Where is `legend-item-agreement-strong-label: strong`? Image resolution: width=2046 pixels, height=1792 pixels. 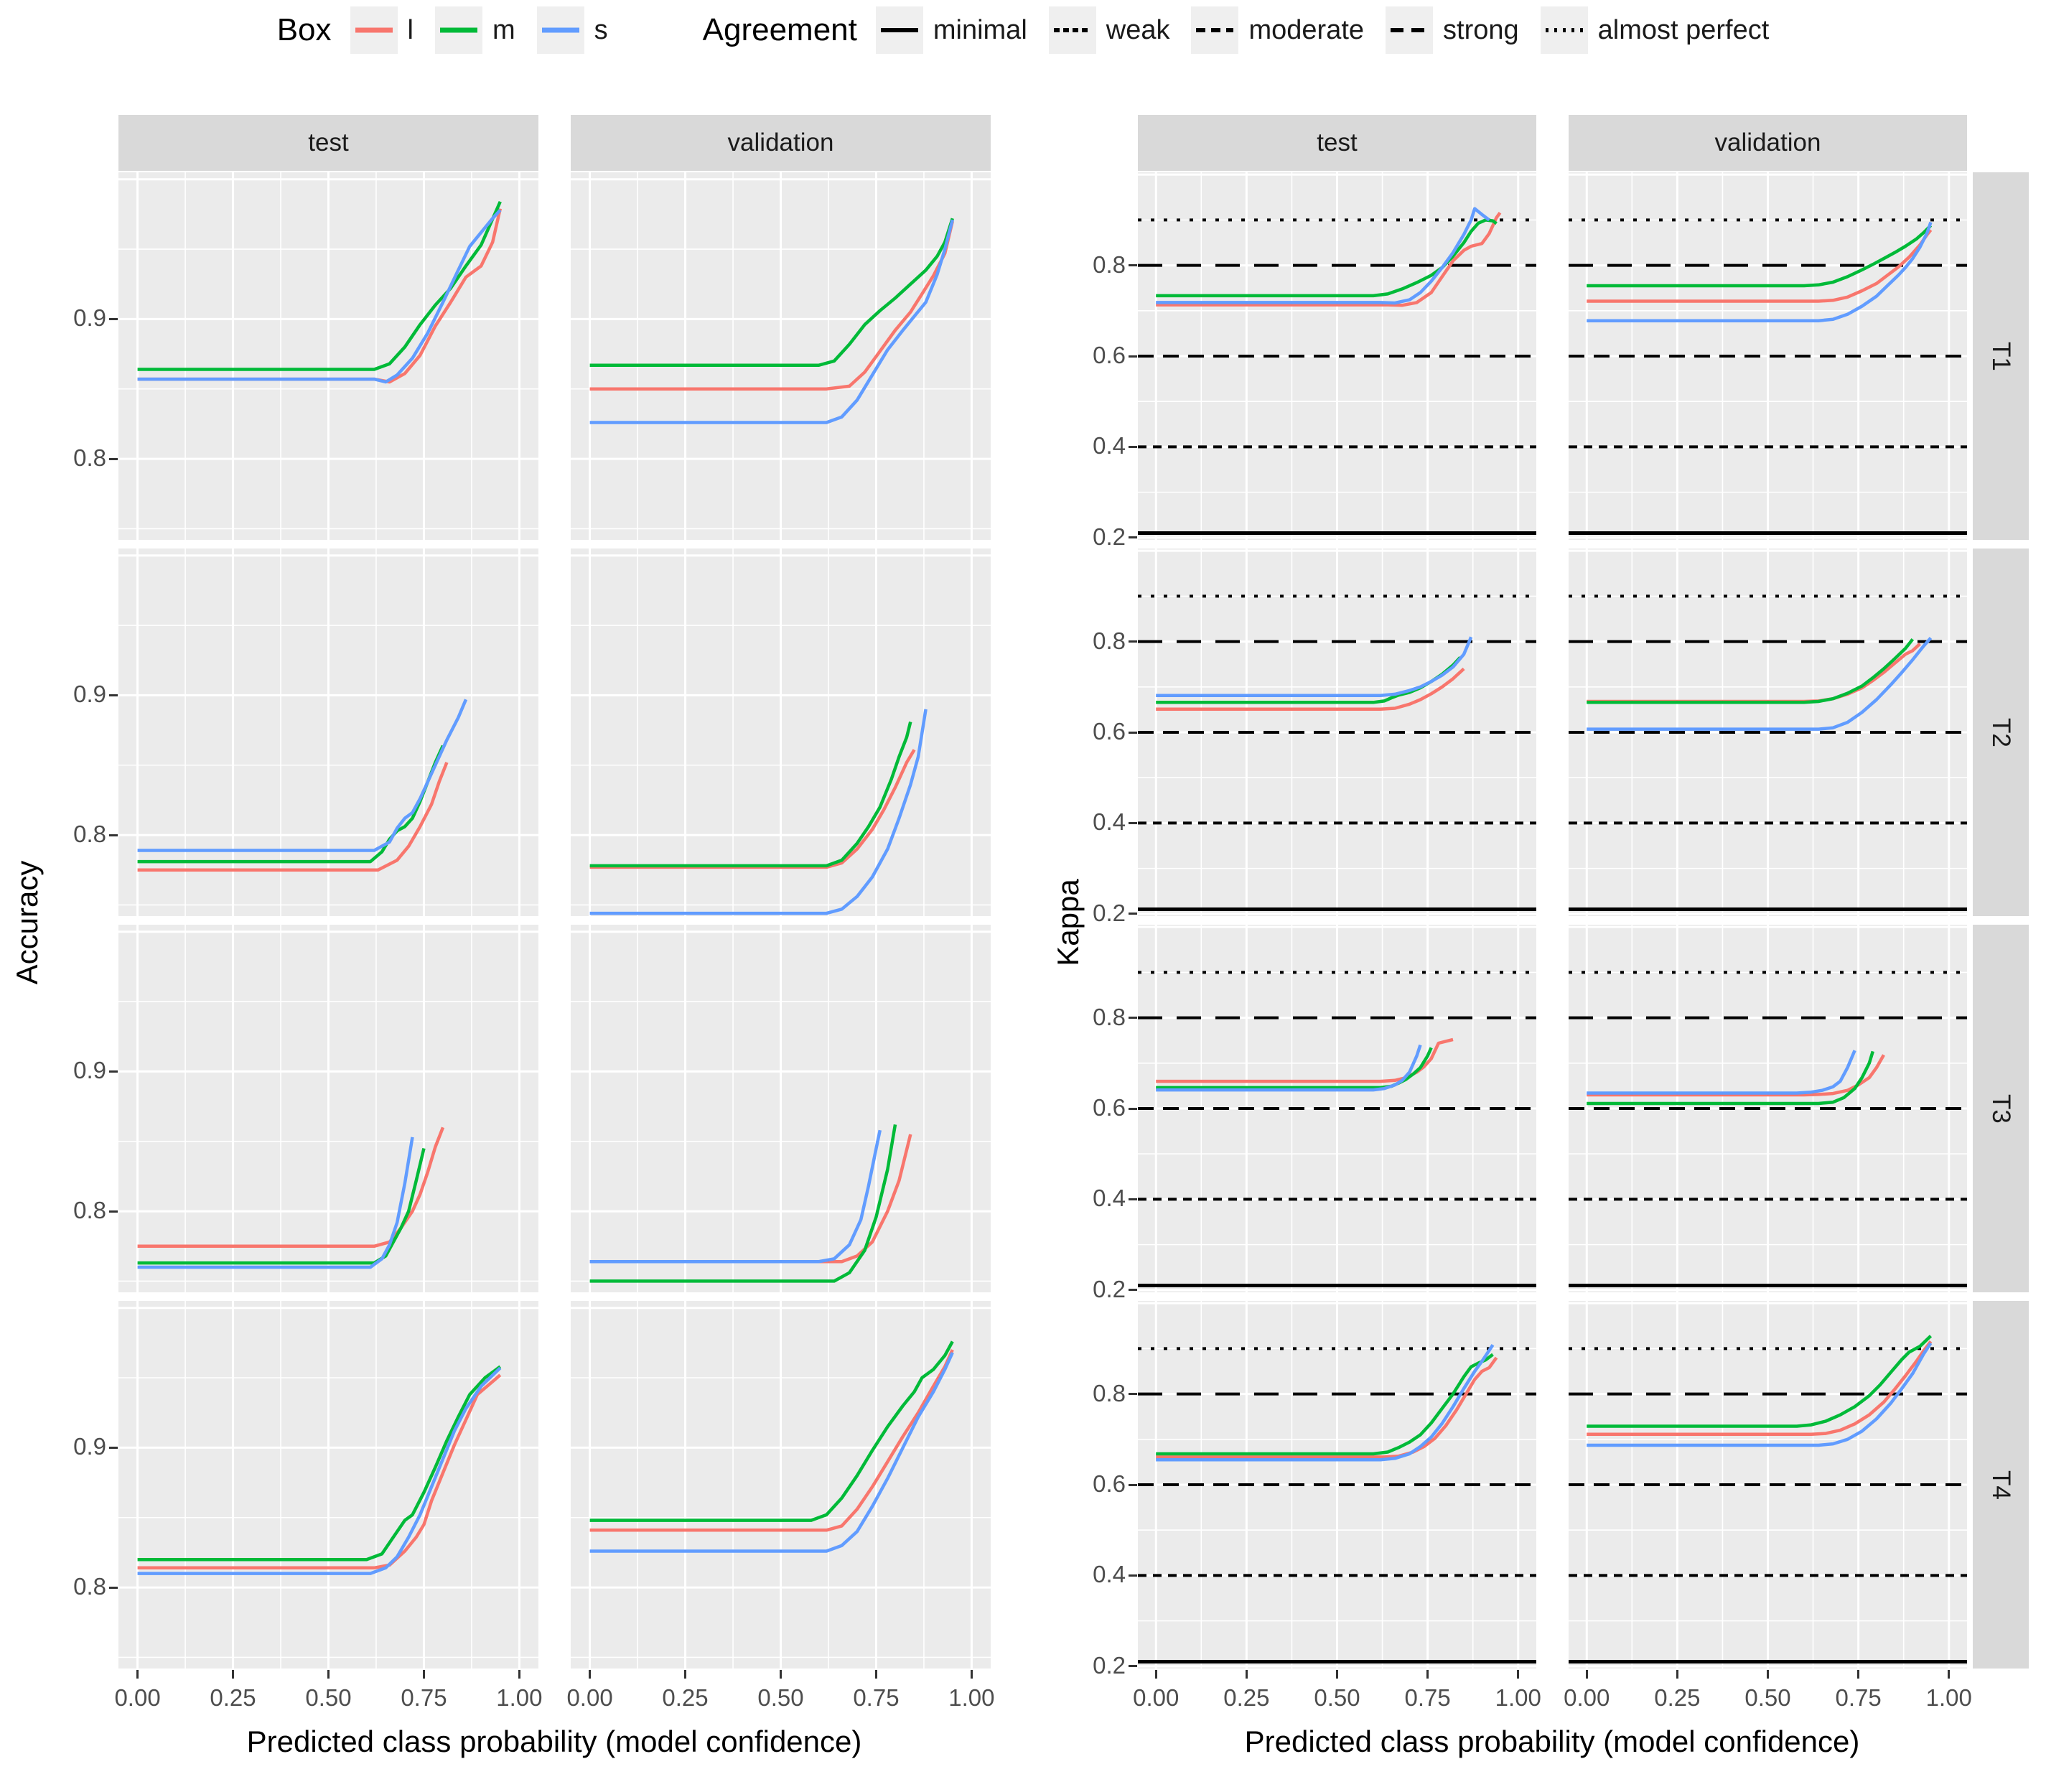 legend-item-agreement-strong-label: strong is located at coordinates (1481, 29).